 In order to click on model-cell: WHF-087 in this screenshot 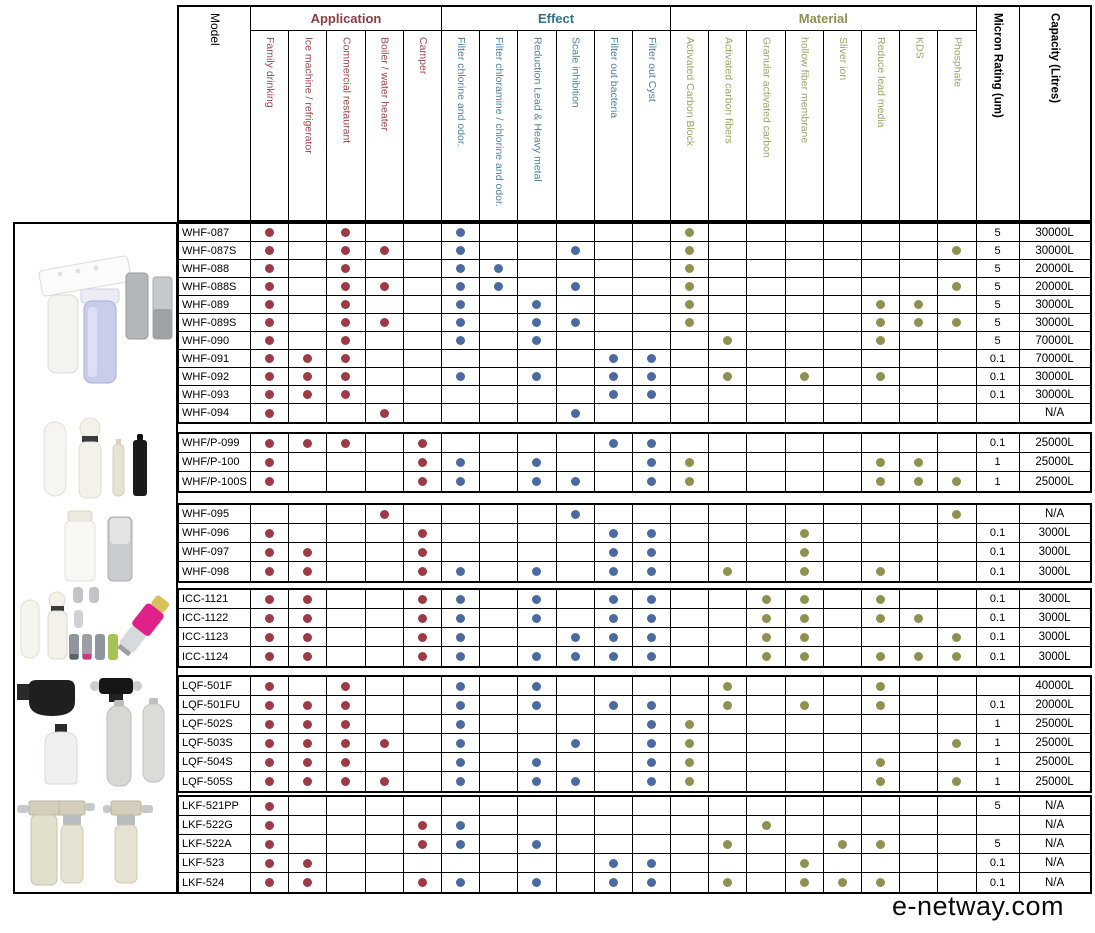, I will do `click(215, 233)`.